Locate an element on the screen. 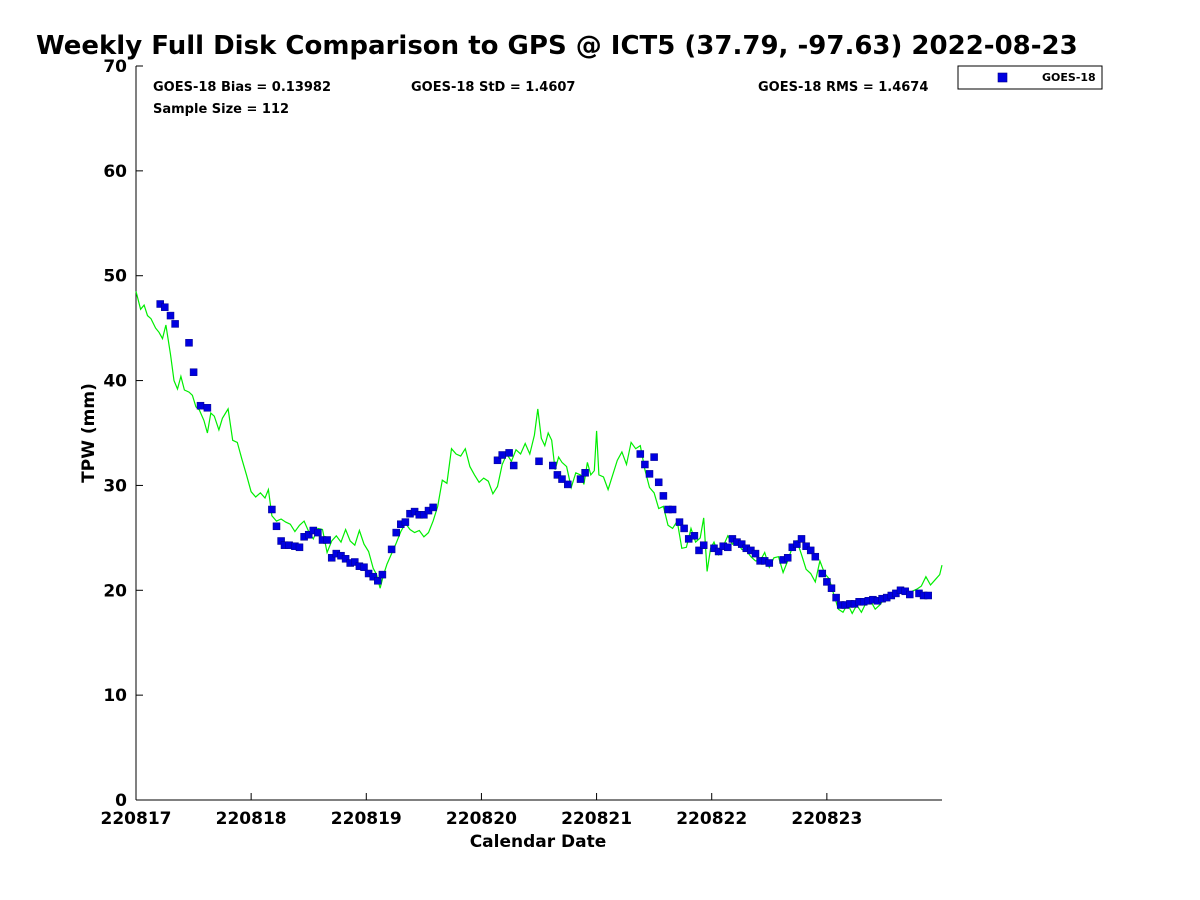 The height and width of the screenshot is (900, 1200). y-tick-label: 10 is located at coordinates (115, 696).